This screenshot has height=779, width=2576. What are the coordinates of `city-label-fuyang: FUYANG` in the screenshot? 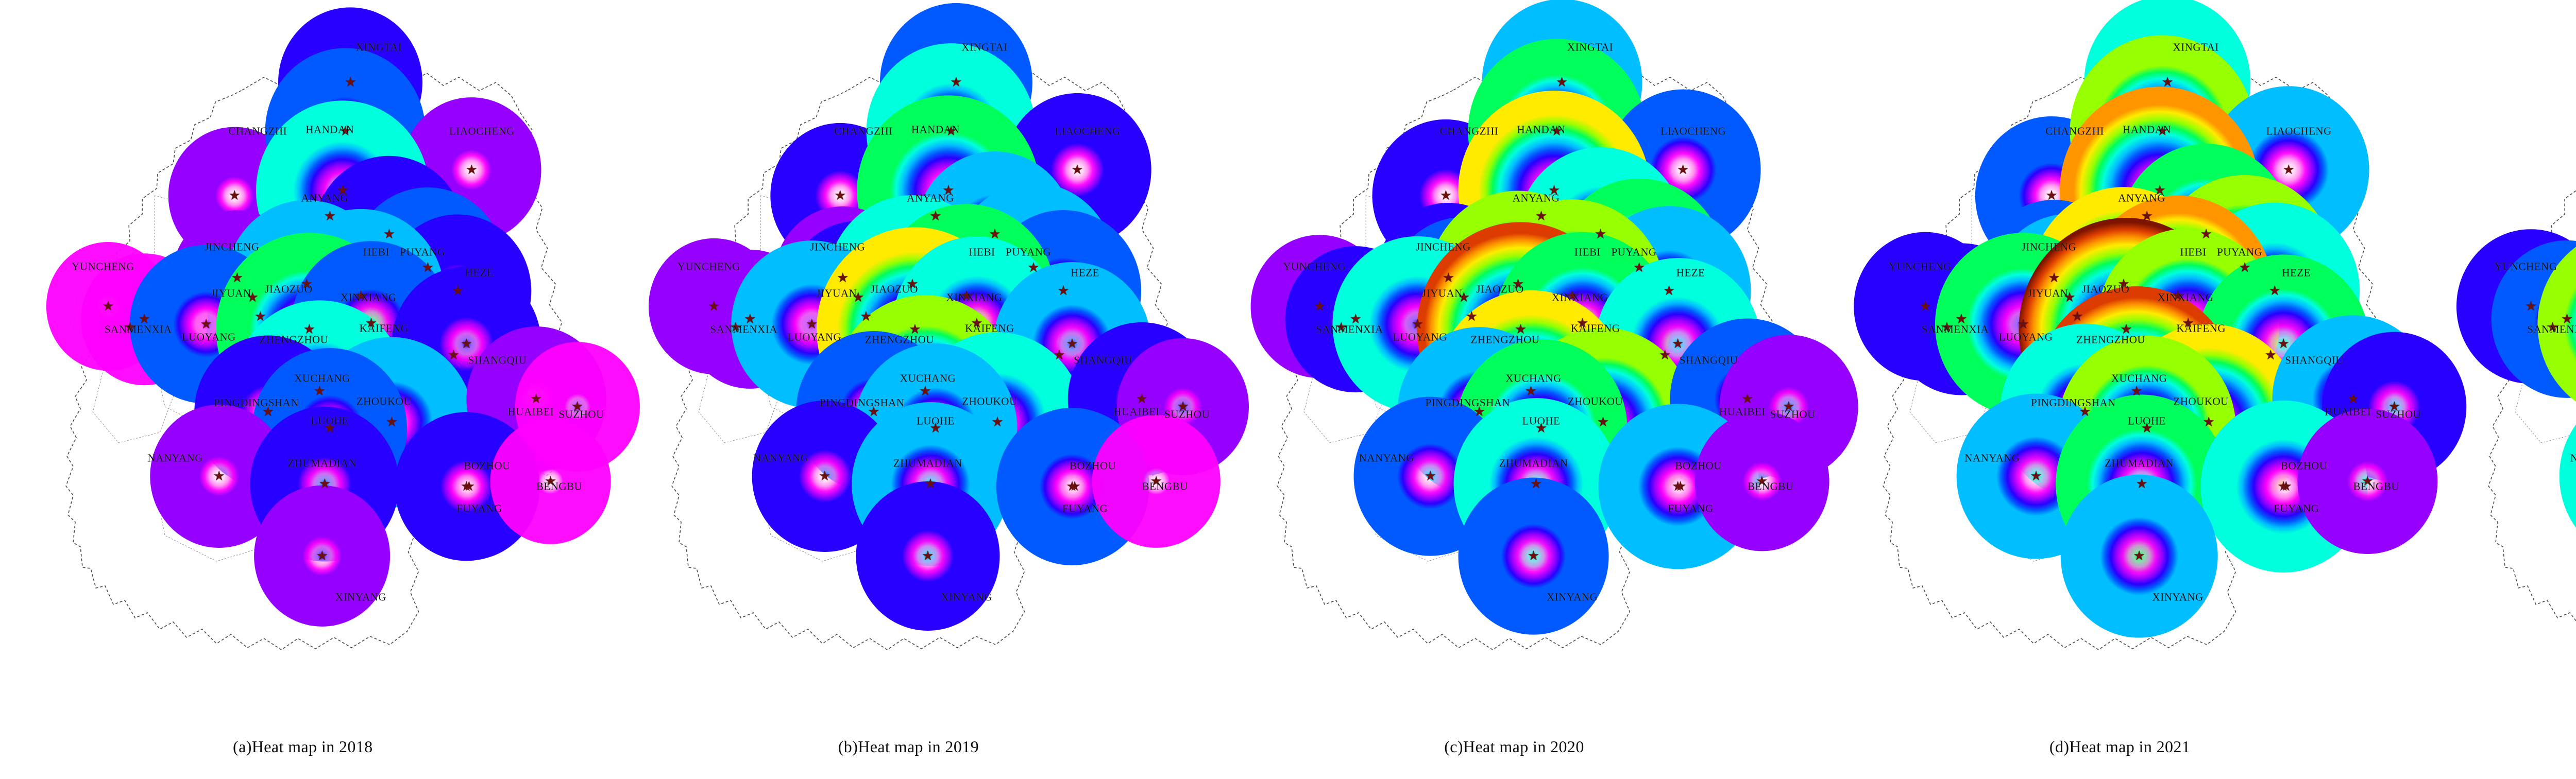 It's located at (1085, 508).